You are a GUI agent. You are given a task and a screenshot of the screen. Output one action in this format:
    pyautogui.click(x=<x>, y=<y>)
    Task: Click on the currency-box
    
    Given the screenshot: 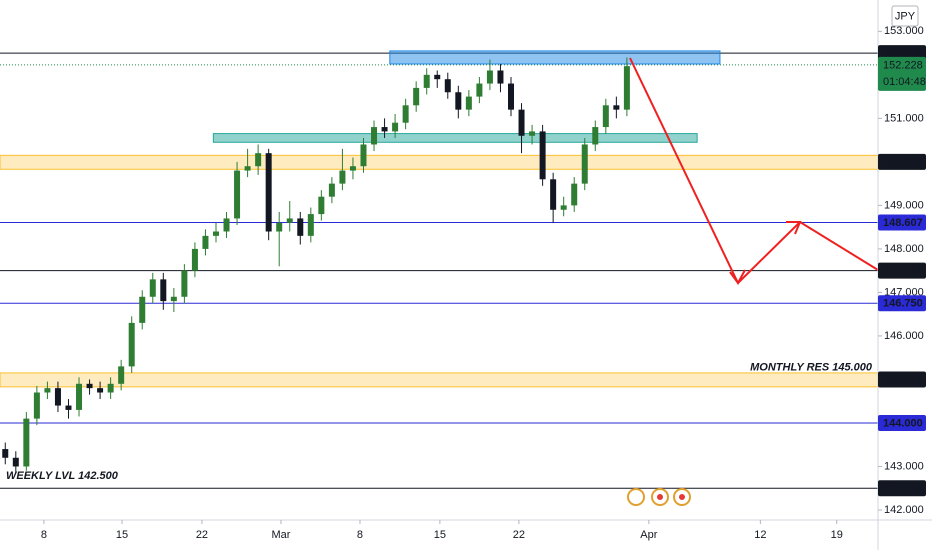 What is the action you would take?
    pyautogui.click(x=905, y=16)
    